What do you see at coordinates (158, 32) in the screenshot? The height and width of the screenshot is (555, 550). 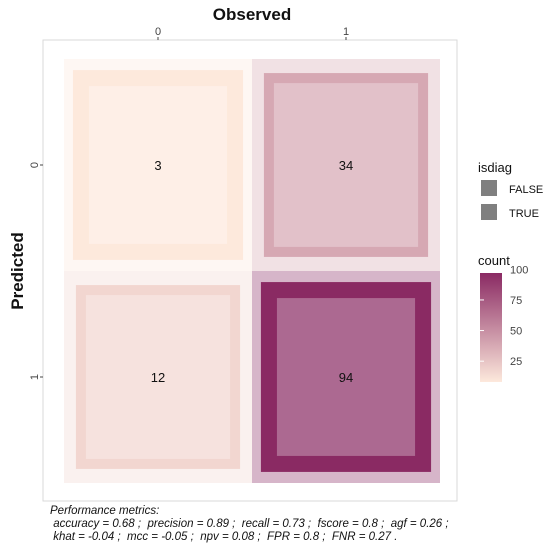 I see `x-tick-label-0: 0` at bounding box center [158, 32].